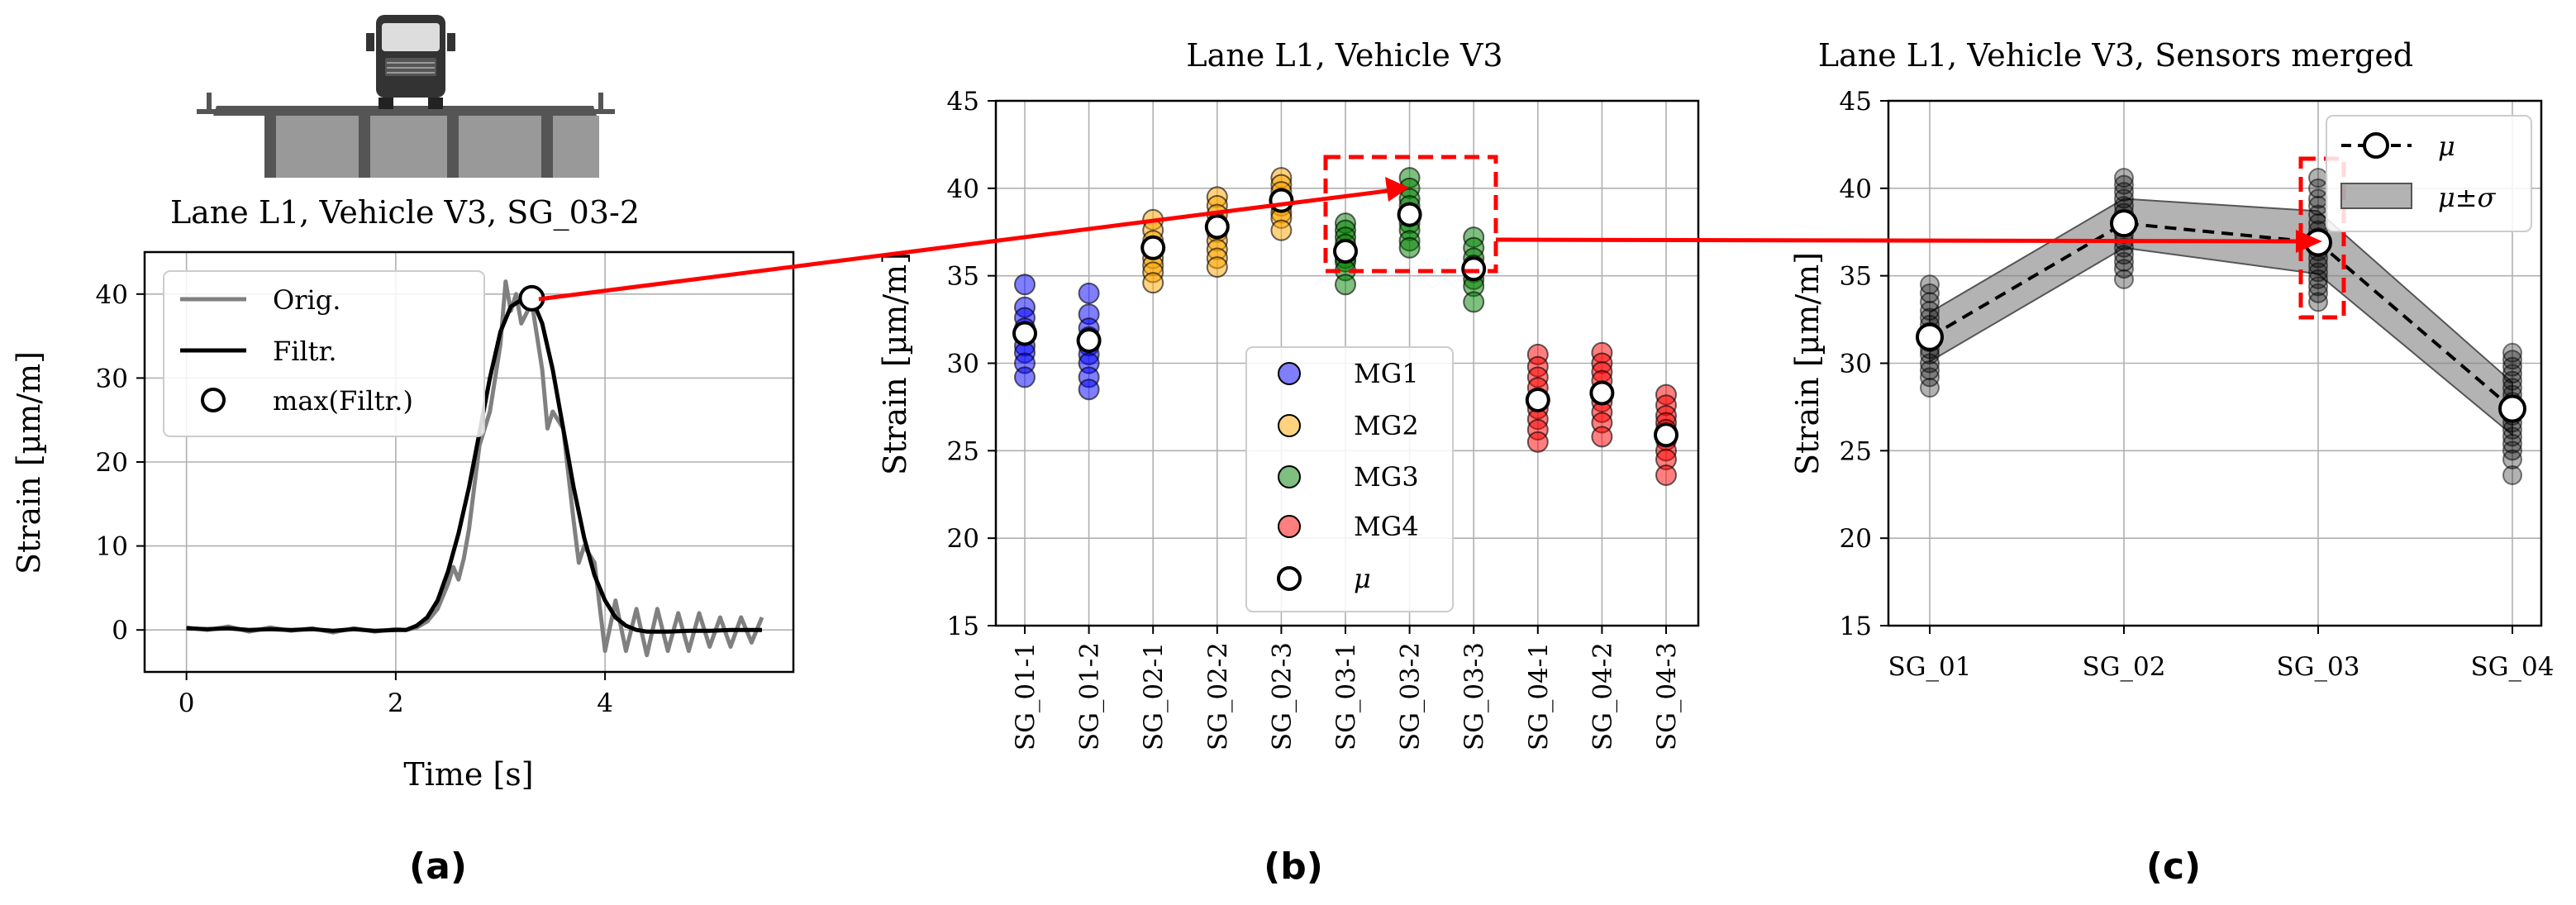  I want to click on x-tick-label: SG_03-2, so click(1411, 696).